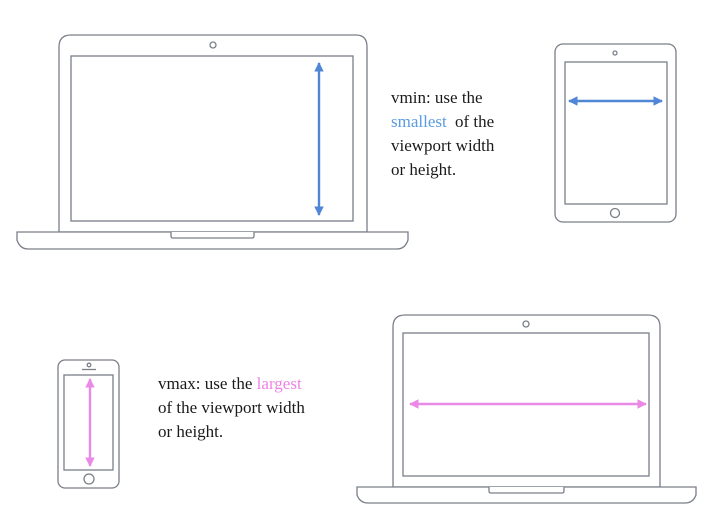  I want to click on tablet-screen, so click(616, 133).